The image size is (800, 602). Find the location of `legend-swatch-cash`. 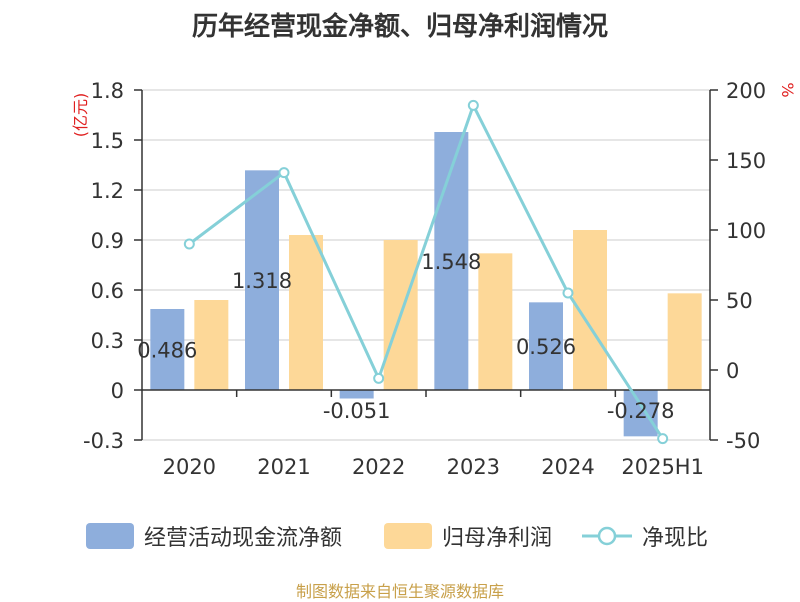

legend-swatch-cash is located at coordinates (110, 536).